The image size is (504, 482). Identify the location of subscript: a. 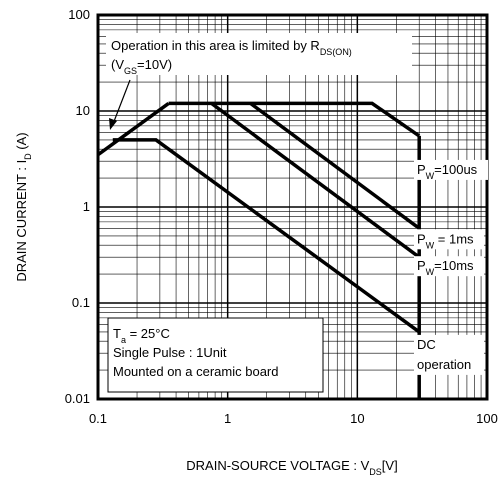
(123, 340).